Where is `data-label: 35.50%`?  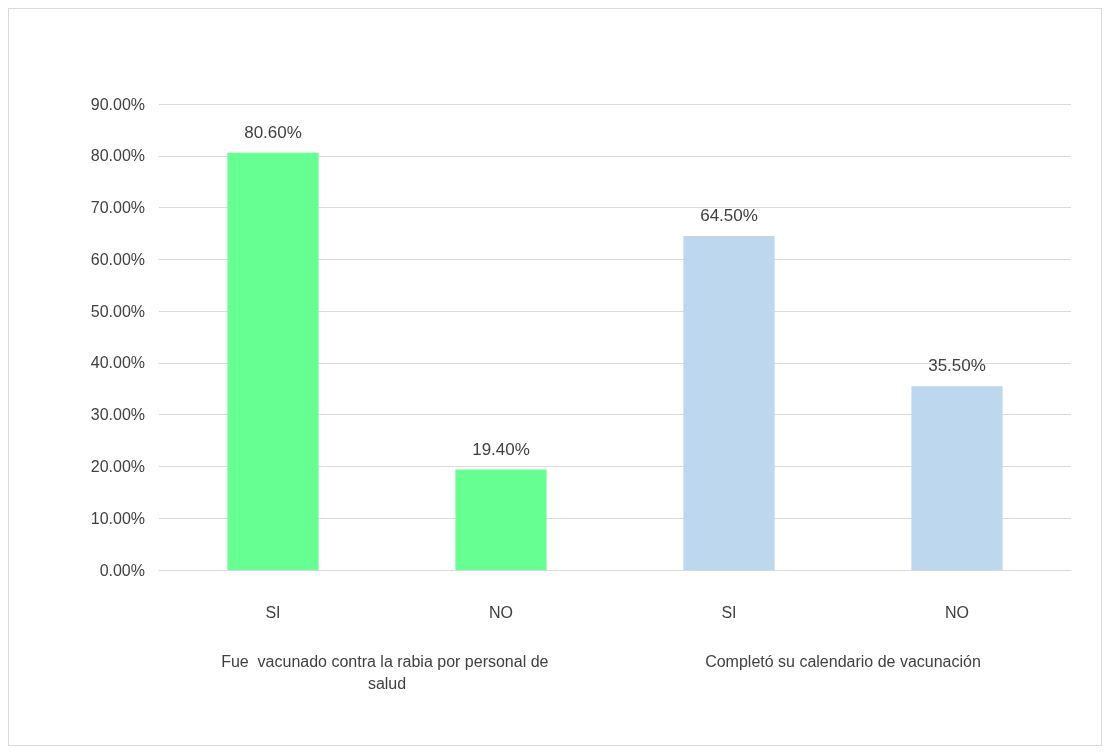
data-label: 35.50% is located at coordinates (957, 366).